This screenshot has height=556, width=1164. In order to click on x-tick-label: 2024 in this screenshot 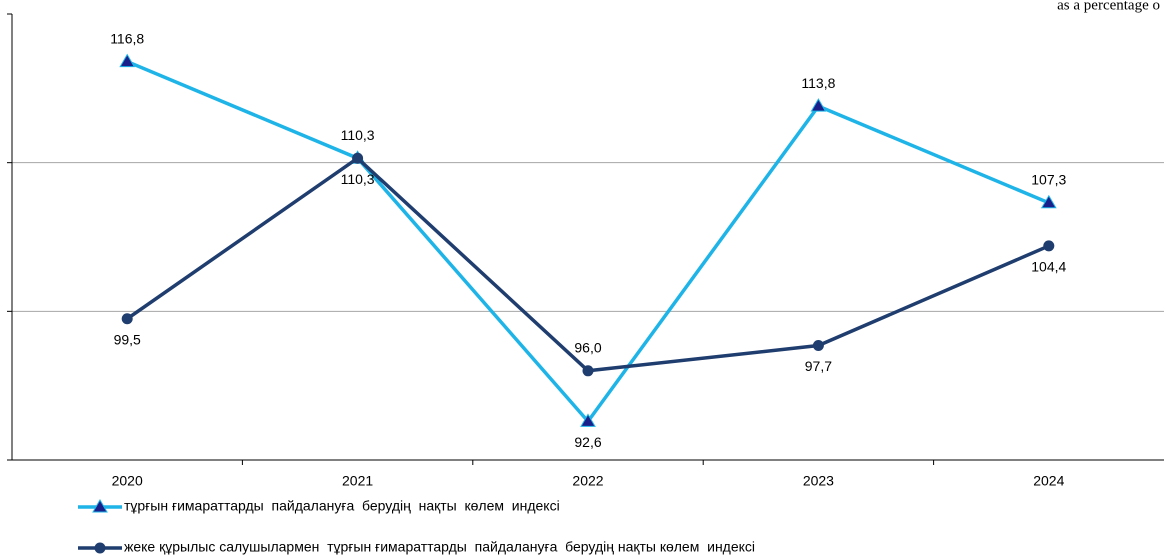, I will do `click(1048, 481)`.